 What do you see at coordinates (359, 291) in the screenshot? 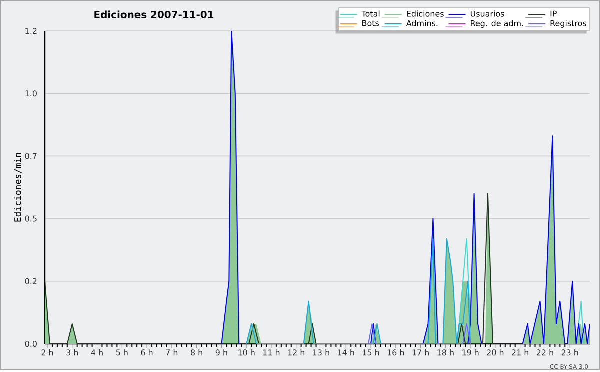
I see `line-series` at bounding box center [359, 291].